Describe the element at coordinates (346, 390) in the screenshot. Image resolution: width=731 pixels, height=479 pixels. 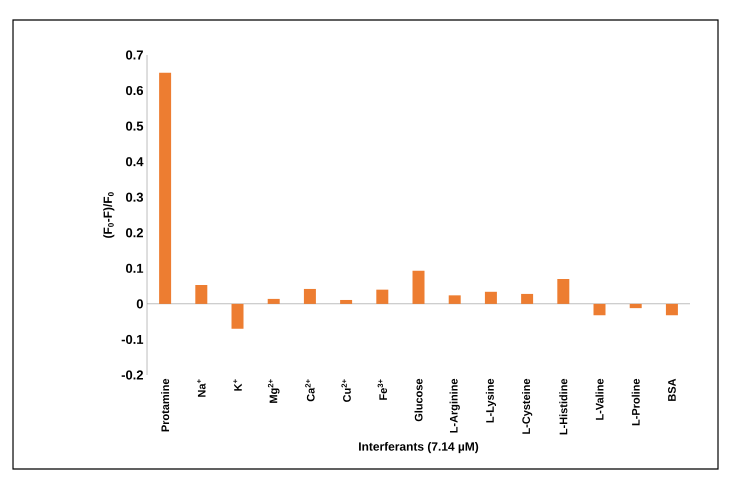
I see `x-tick-label: Cu$^{2+}$` at that location.